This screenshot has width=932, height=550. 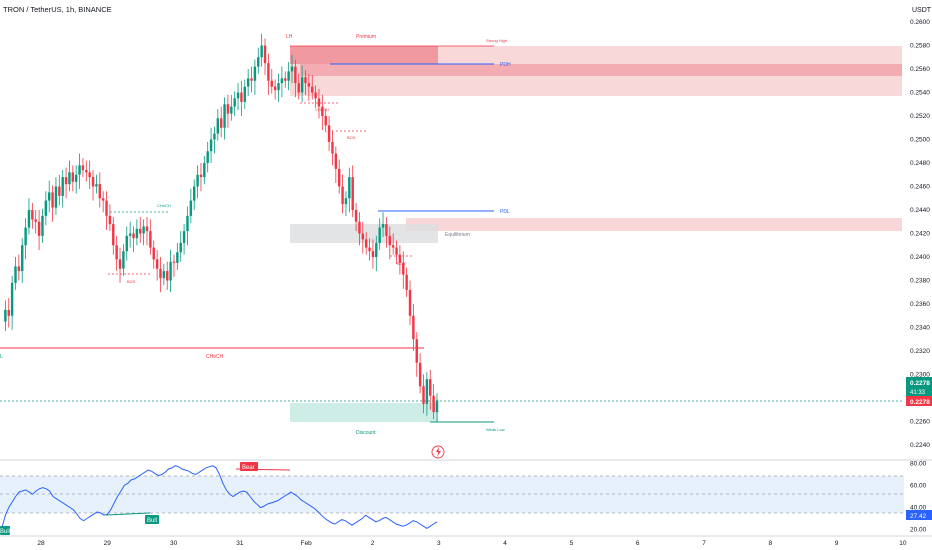 I want to click on rsi-tick: 60.00, so click(x=918, y=486).